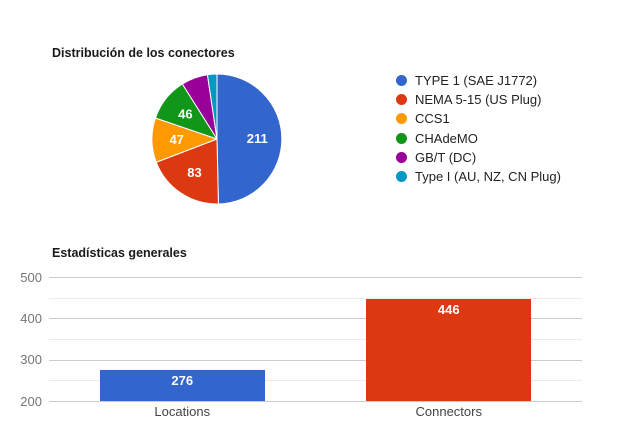 This screenshot has width=630, height=447. I want to click on pie-chart-title: Distribución de los conectores, so click(143, 53).